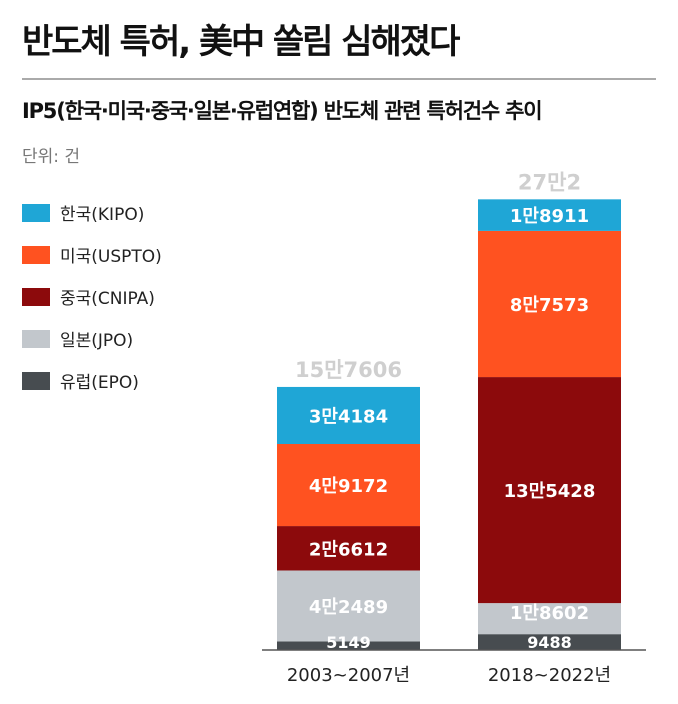  I want to click on data-label: 1만8911, so click(549, 216).